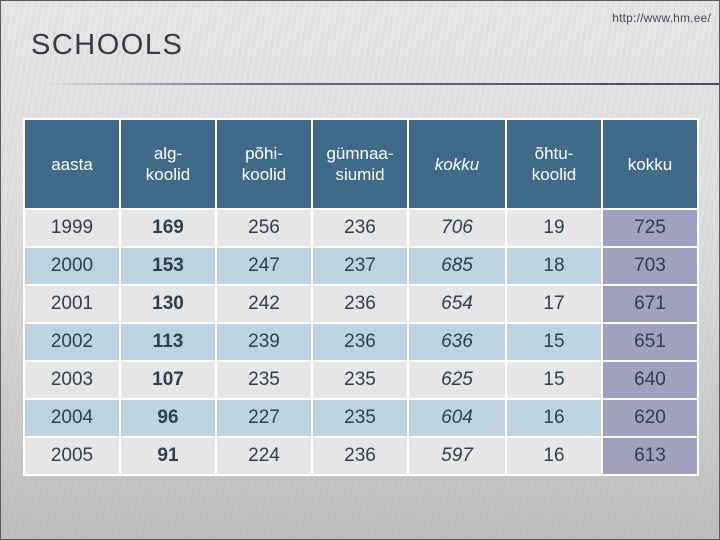  What do you see at coordinates (107, 45) in the screenshot?
I see `page-title: SCHOOLS` at bounding box center [107, 45].